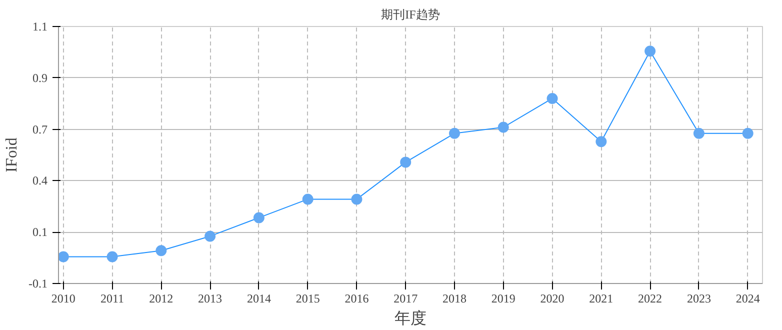  Describe the element at coordinates (650, 299) in the screenshot. I see `x-tick-label: 2022` at that location.